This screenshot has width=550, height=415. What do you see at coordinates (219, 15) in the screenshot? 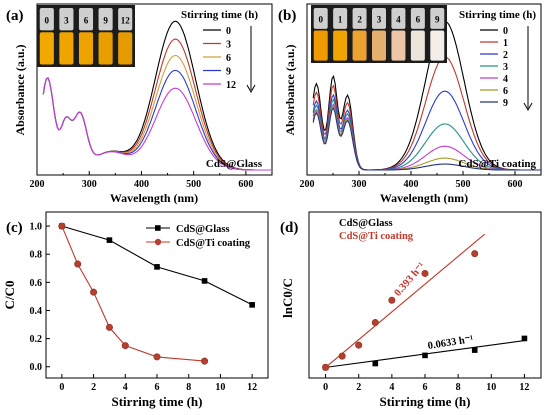
I see `panel-a-legend-title: Stirring time (h)` at bounding box center [219, 15].